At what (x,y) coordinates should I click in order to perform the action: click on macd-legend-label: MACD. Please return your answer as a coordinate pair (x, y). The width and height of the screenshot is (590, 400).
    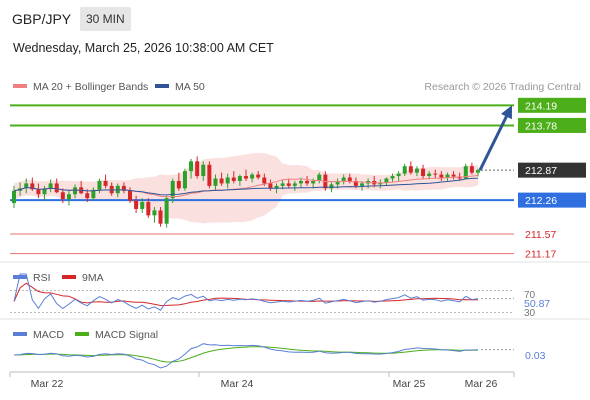
    Looking at the image, I should click on (48, 335).